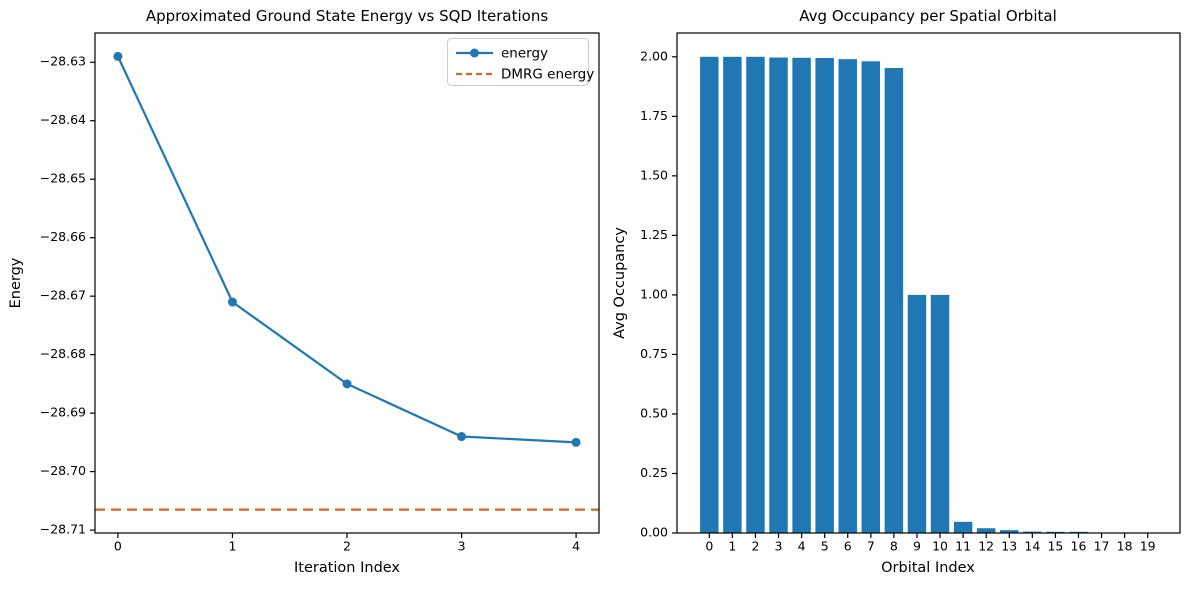 The height and width of the screenshot is (590, 1189). I want to click on y-tick-label: 1.75, so click(654, 115).